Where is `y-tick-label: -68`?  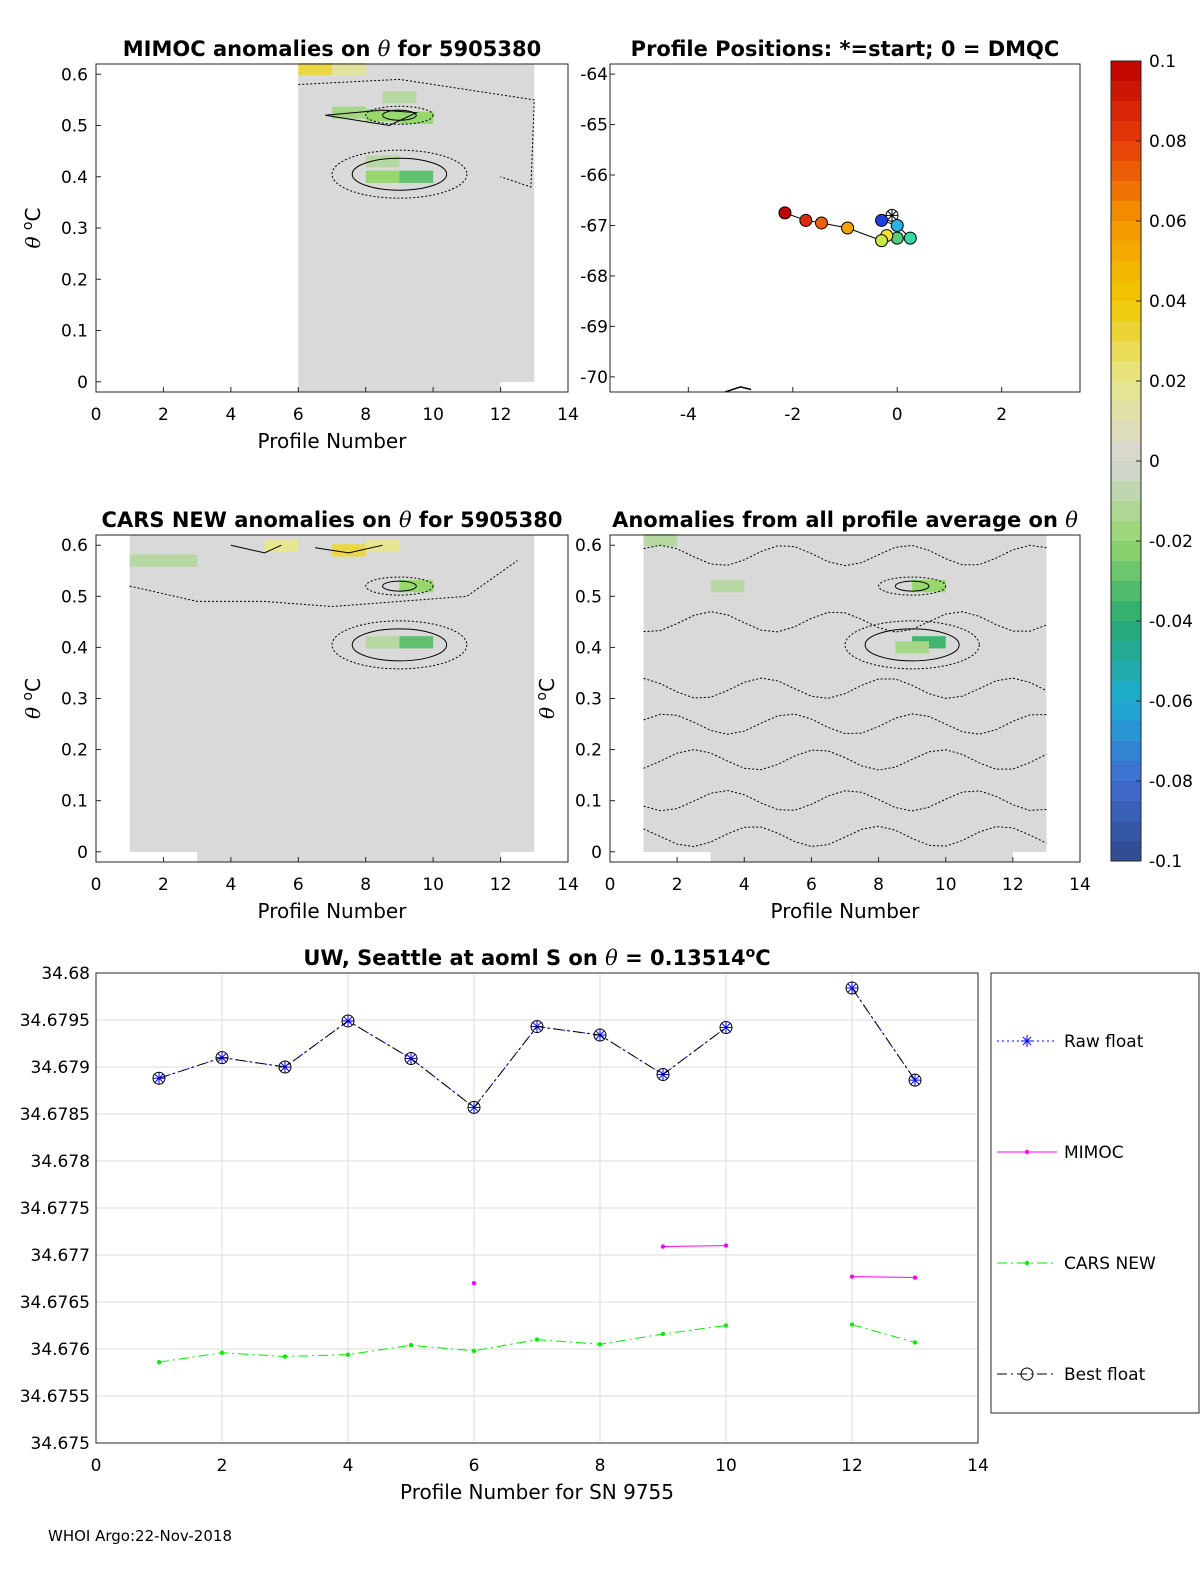 y-tick-label: -68 is located at coordinates (594, 277).